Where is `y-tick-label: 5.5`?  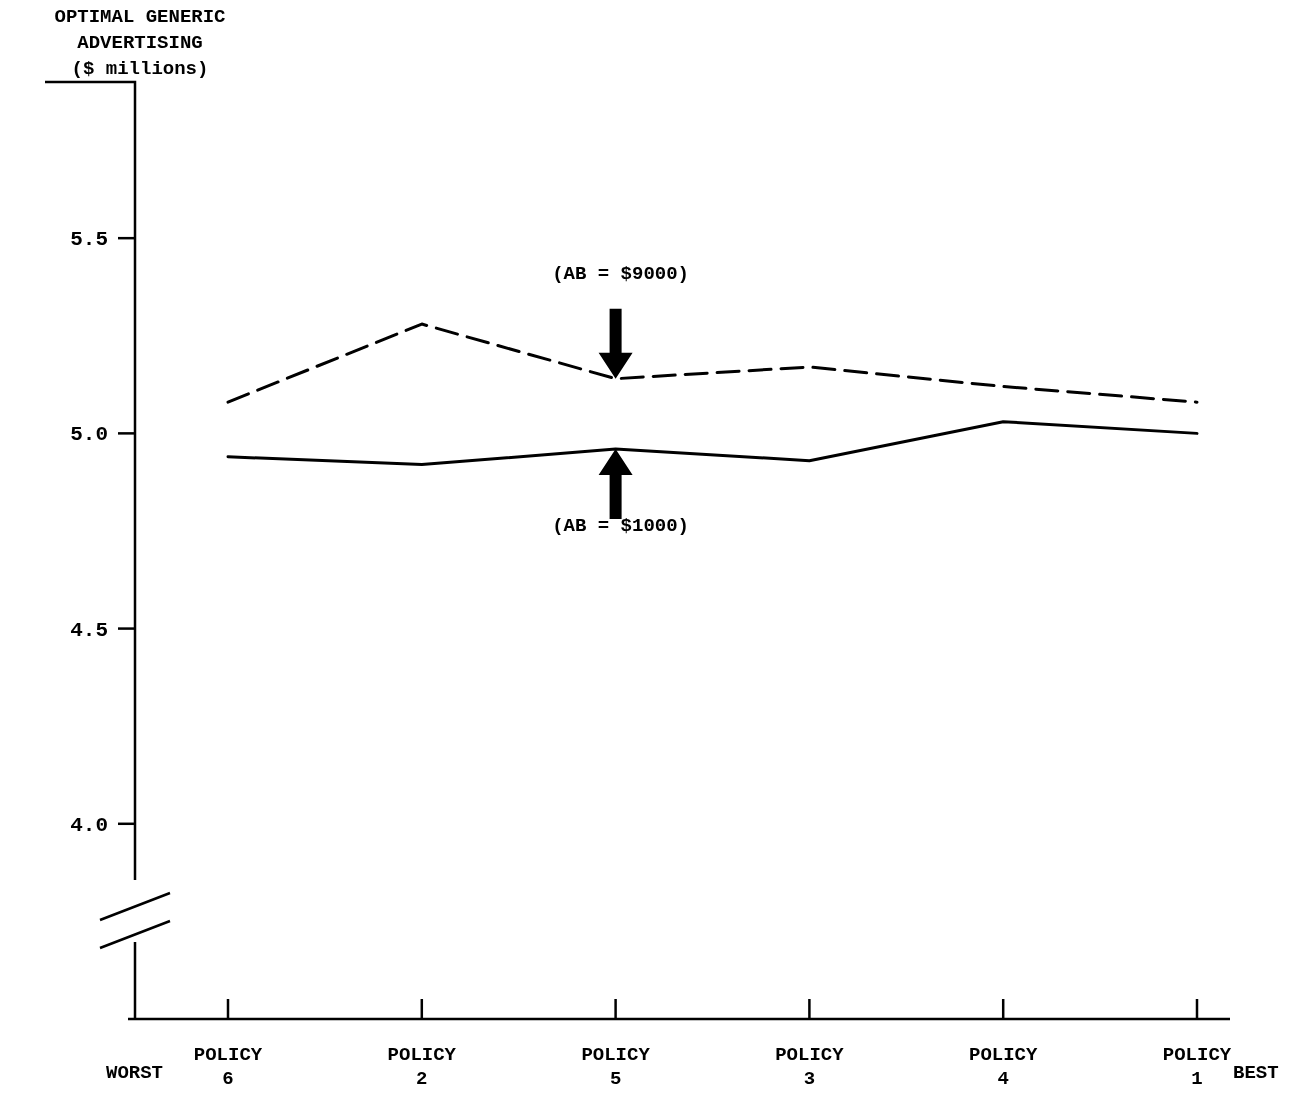 y-tick-label: 5.5 is located at coordinates (89, 240).